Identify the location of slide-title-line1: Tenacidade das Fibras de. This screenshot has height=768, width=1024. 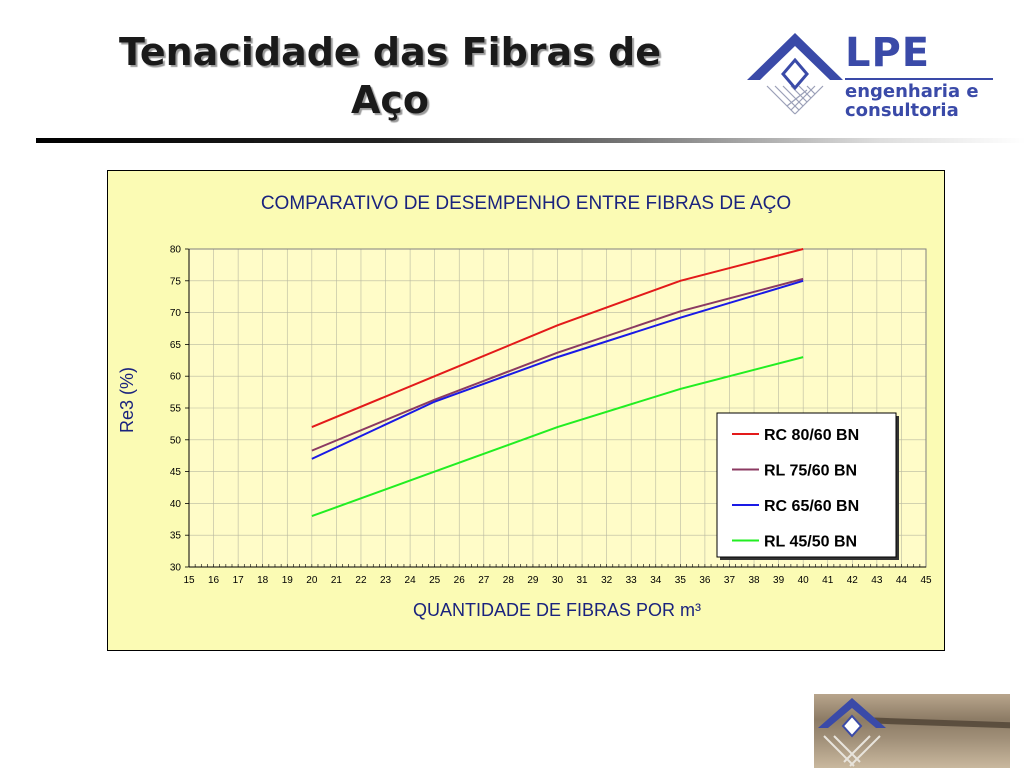
(390, 52).